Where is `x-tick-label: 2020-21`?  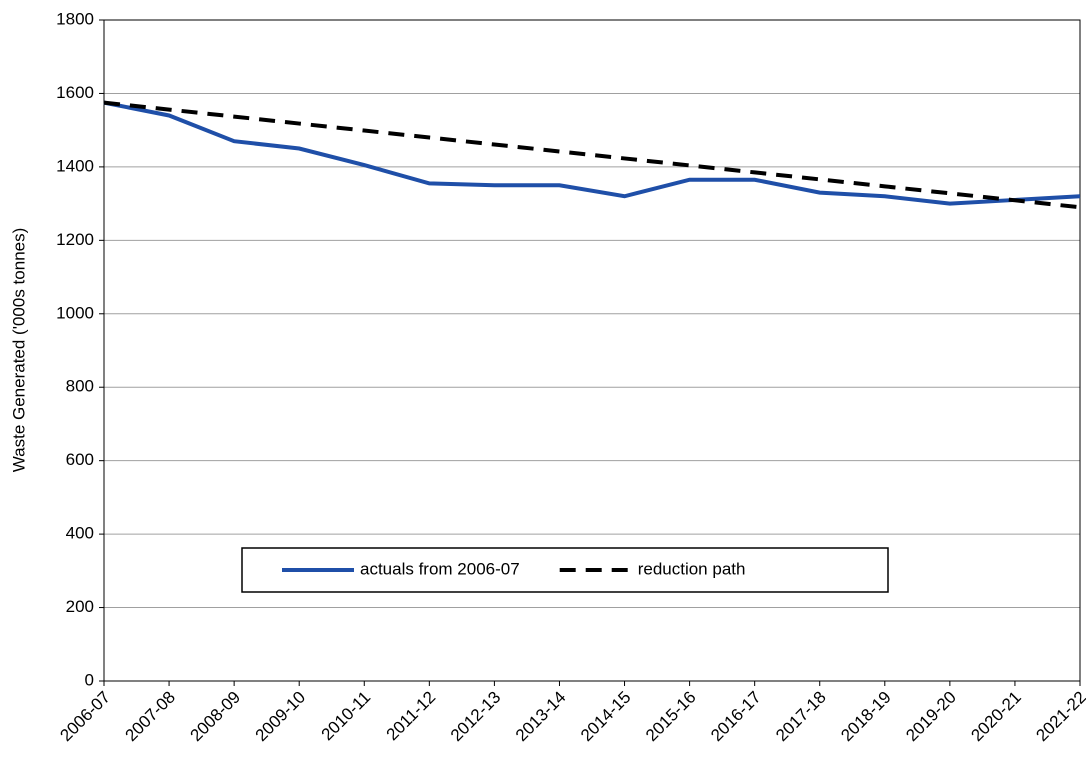
x-tick-label: 2020-21 is located at coordinates (996, 717).